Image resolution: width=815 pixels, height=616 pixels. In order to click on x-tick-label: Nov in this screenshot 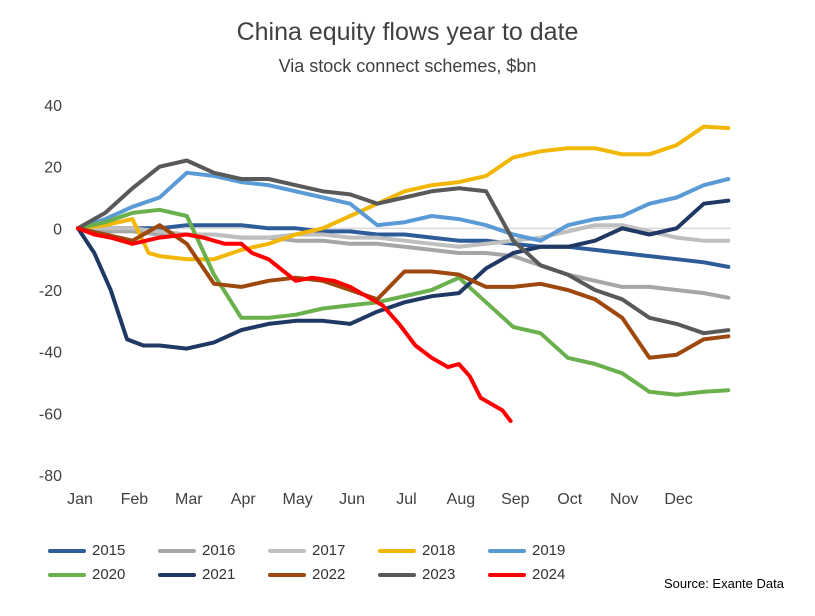, I will do `click(624, 499)`.